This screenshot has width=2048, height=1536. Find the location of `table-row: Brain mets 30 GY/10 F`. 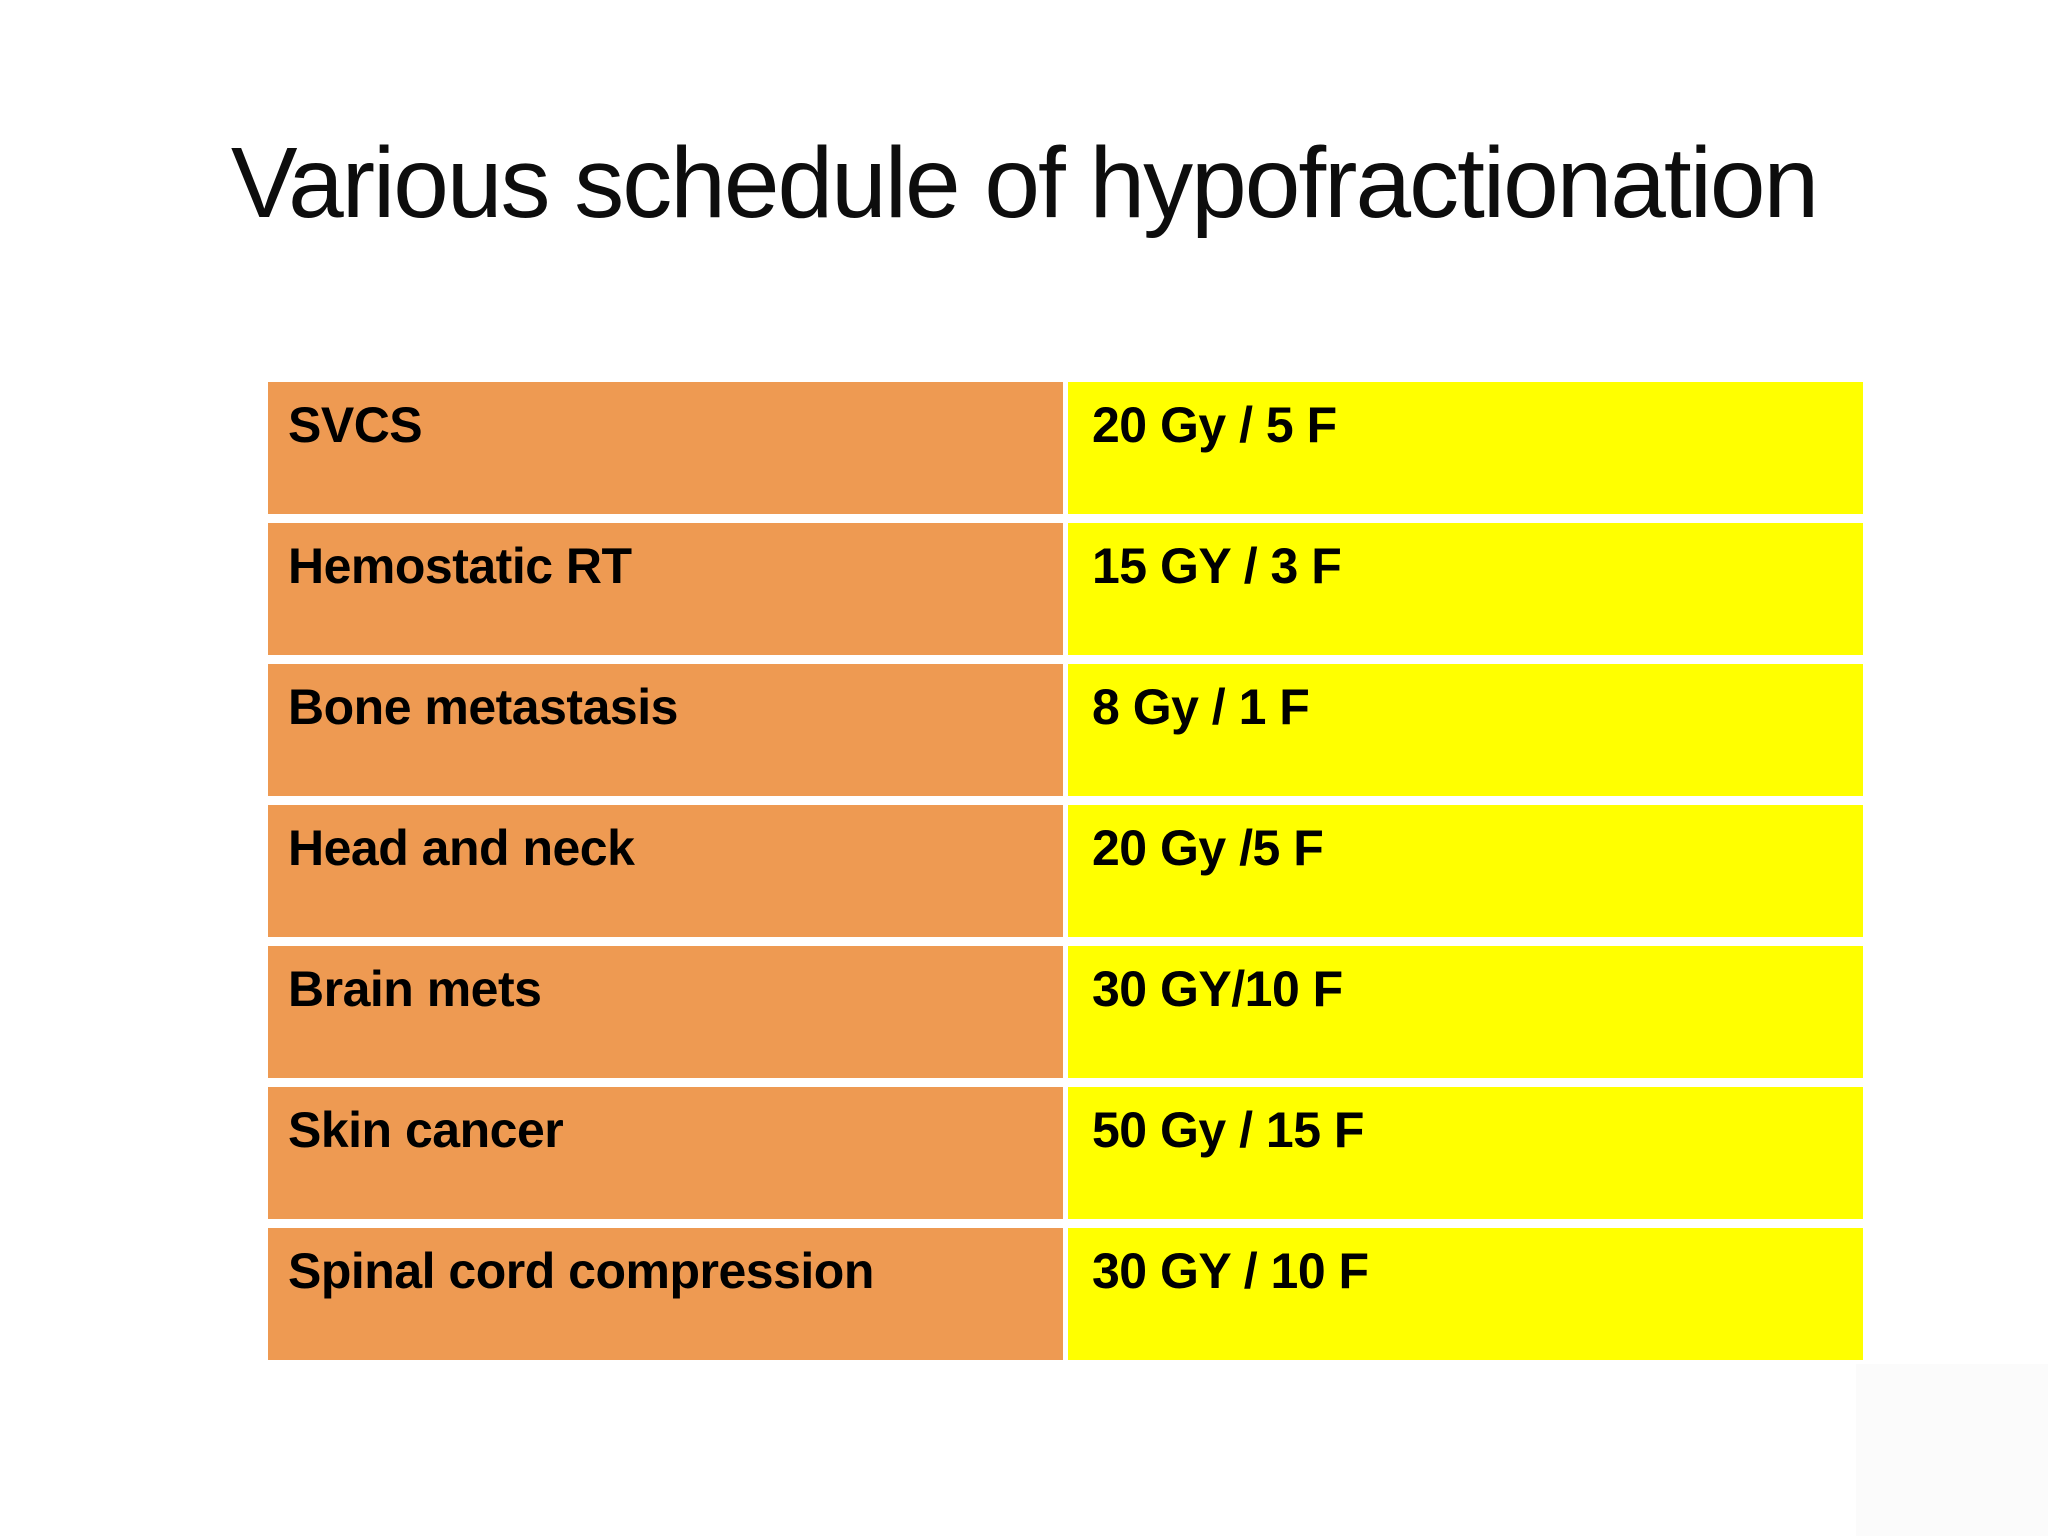

table-row: Brain mets 30 GY/10 F is located at coordinates (1065, 1012).